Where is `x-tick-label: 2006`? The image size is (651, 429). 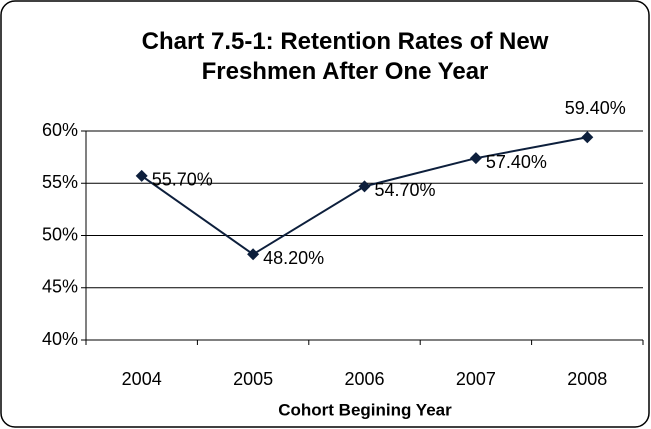
x-tick-label: 2006 is located at coordinates (364, 379).